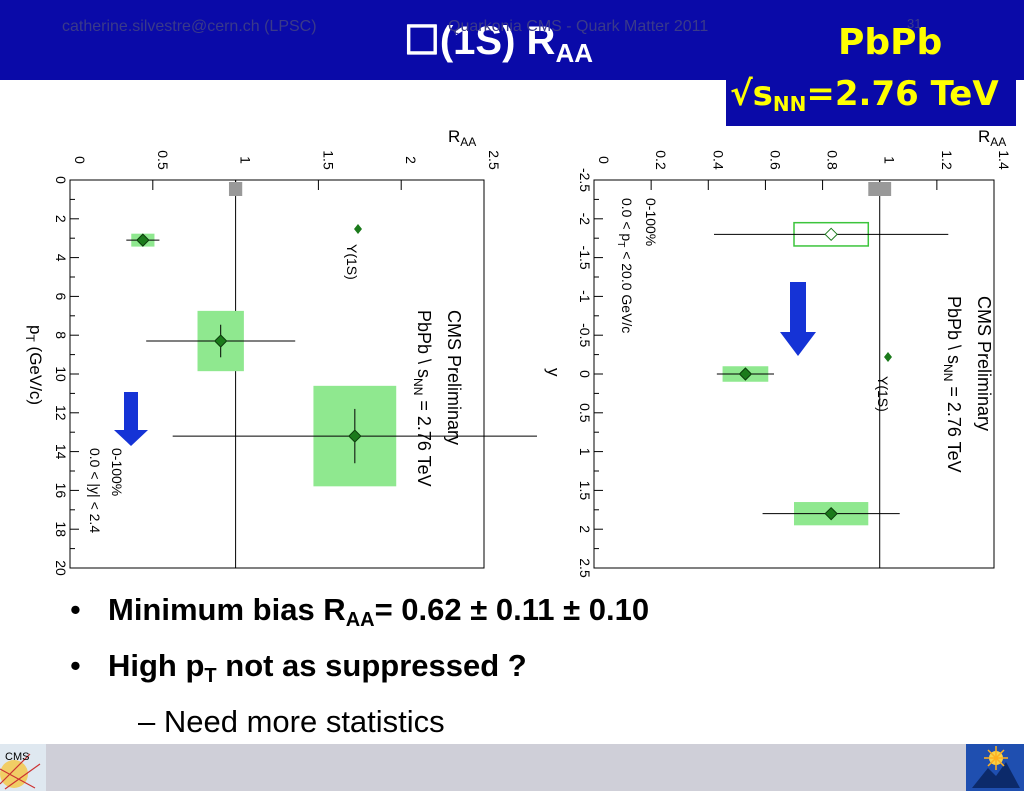  Describe the element at coordinates (61, 335) in the screenshot. I see `x-tick-label: 8` at that location.